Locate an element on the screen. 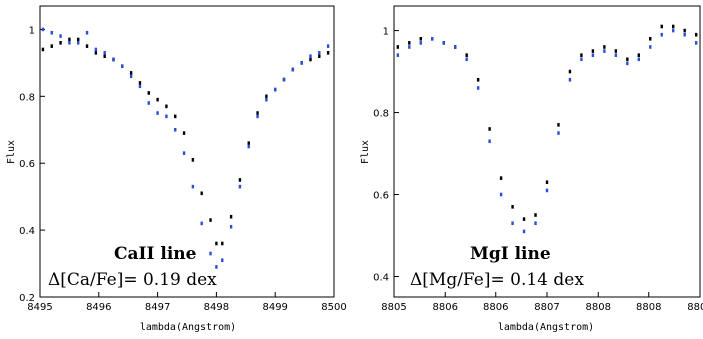  y-tick-label: 0.2 is located at coordinates (27, 298).